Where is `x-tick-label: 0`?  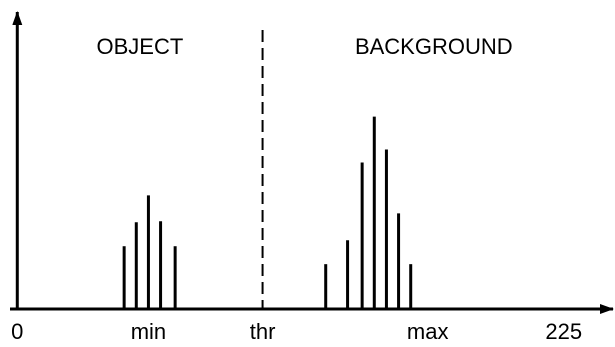 x-tick-label: 0 is located at coordinates (17, 331).